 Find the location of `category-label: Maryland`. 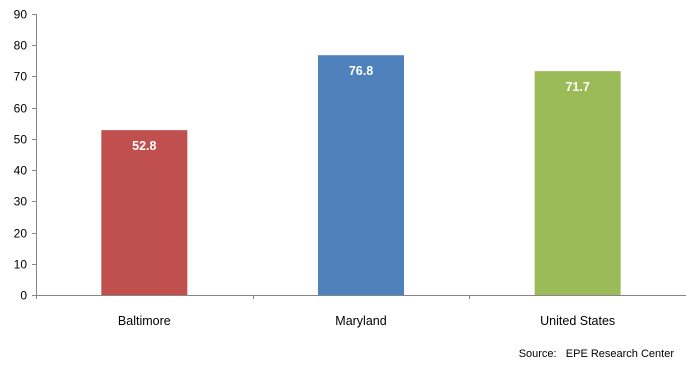

category-label: Maryland is located at coordinates (360, 321).